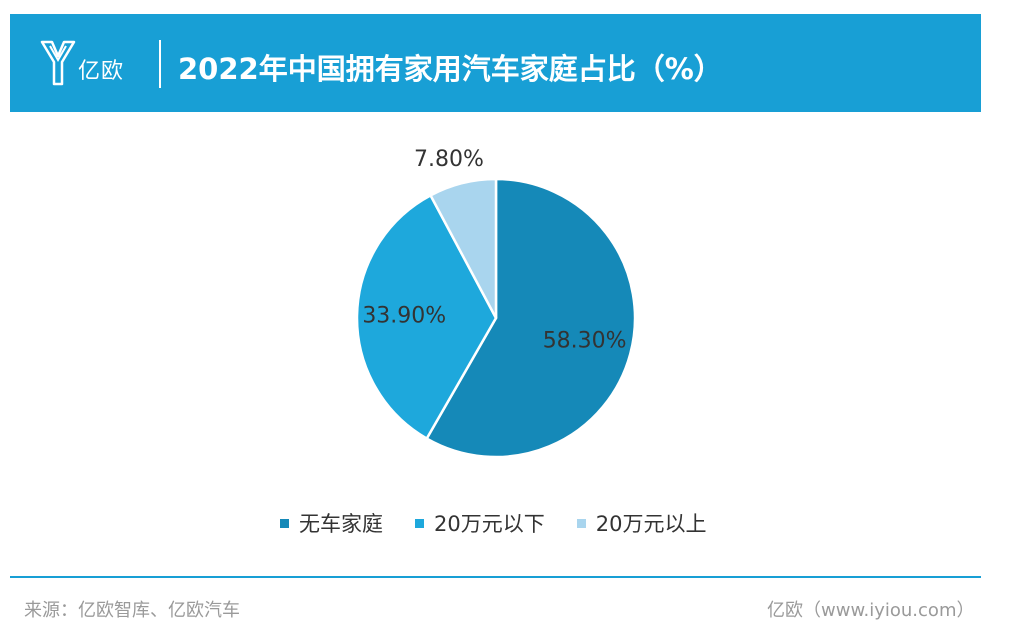 Image resolution: width=1027 pixels, height=627 pixels. Describe the element at coordinates (404, 316) in the screenshot. I see `data-label-below-200k: 33.90%` at that location.